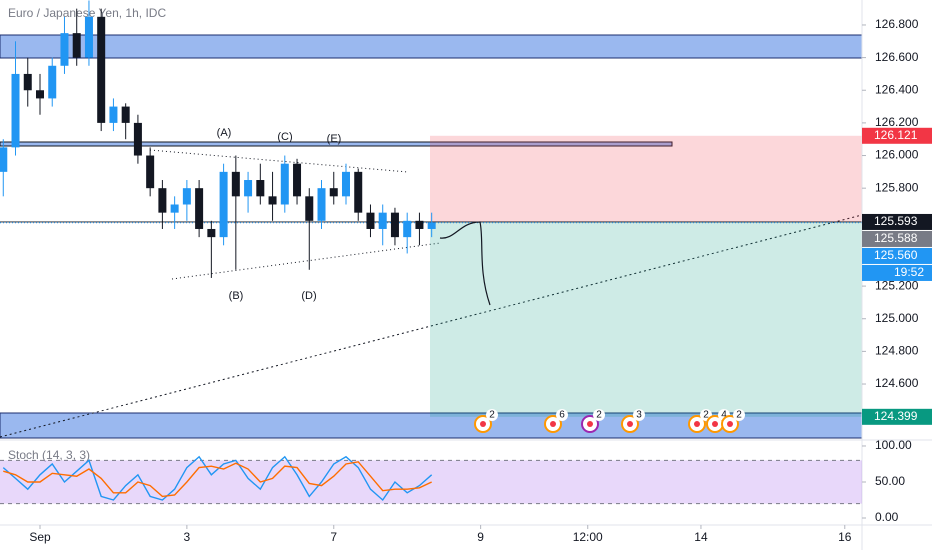  Describe the element at coordinates (49, 455) in the screenshot. I see `indicator-title: Stoch (14, 3, 3)` at that location.